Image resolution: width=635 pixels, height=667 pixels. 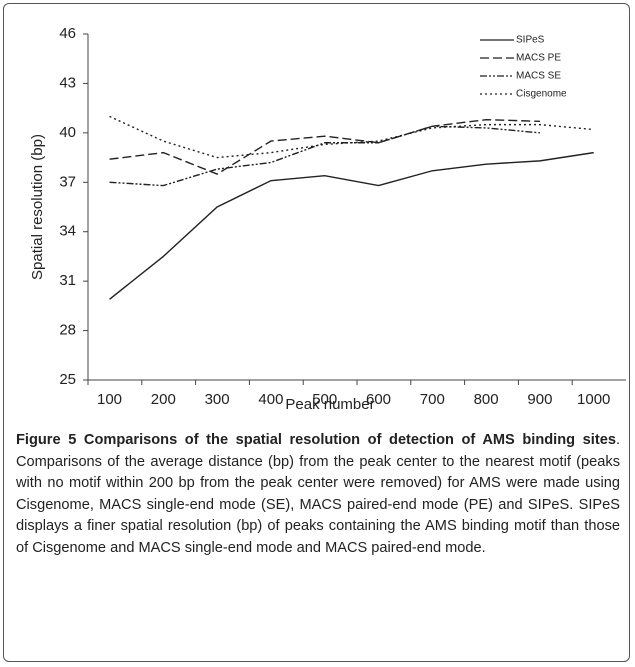 What do you see at coordinates (67, 231) in the screenshot?
I see `y-tick-label: 34` at bounding box center [67, 231].